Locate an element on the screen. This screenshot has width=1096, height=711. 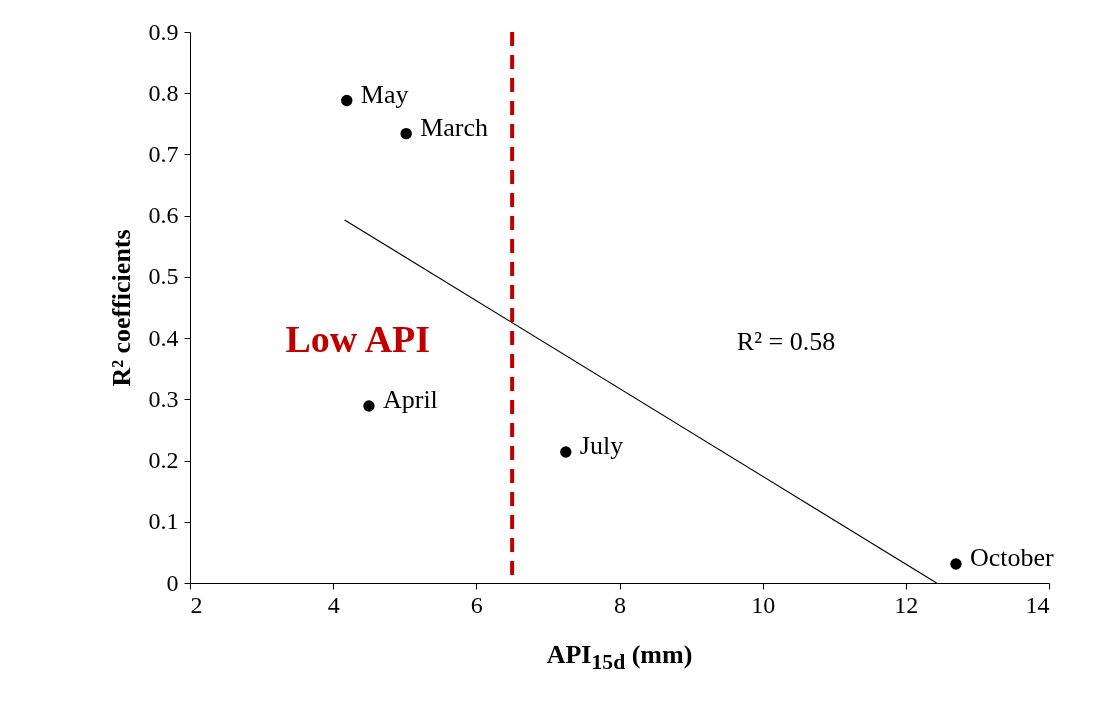
y-tick-label: 0.5 is located at coordinates (163, 276).